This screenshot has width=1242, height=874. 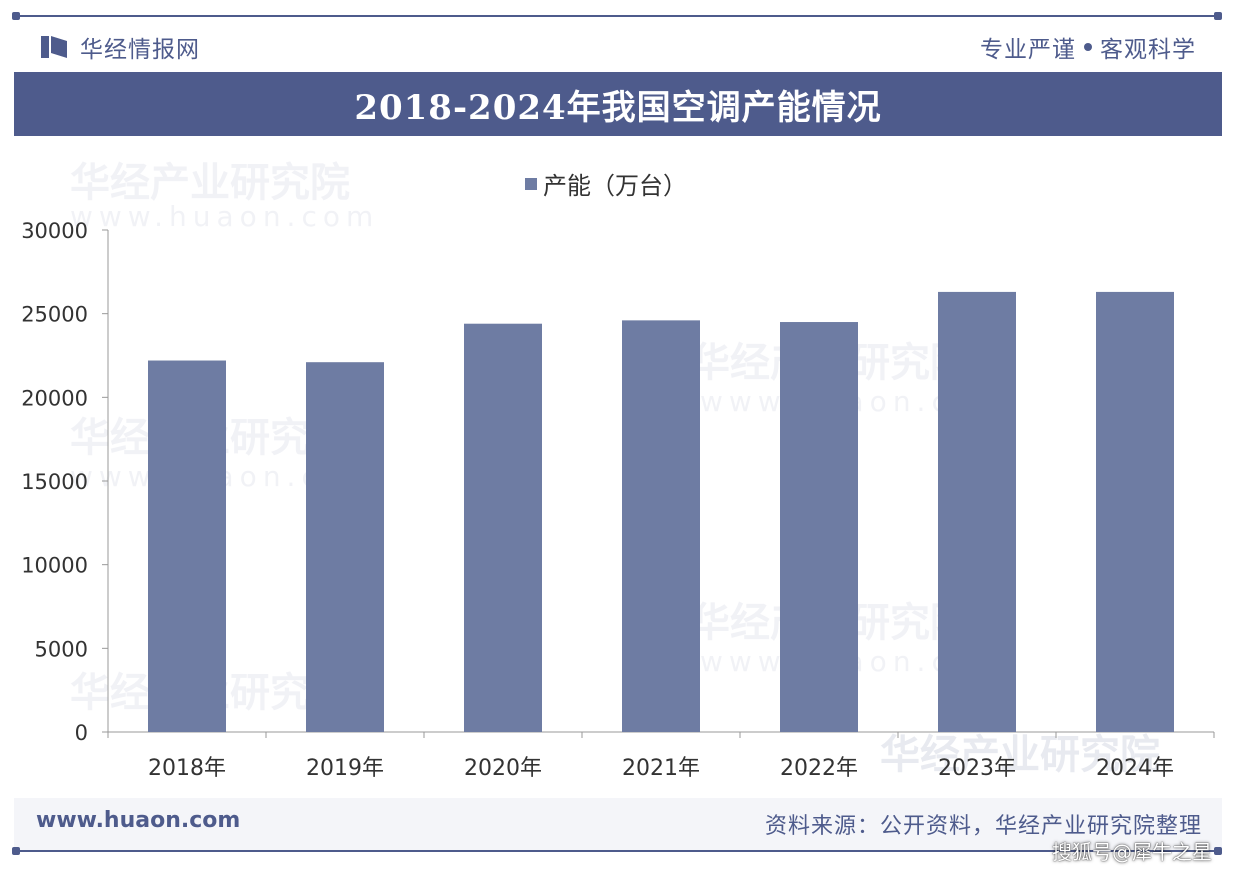 I want to click on legend: 产能（万台）, so click(x=606, y=186).